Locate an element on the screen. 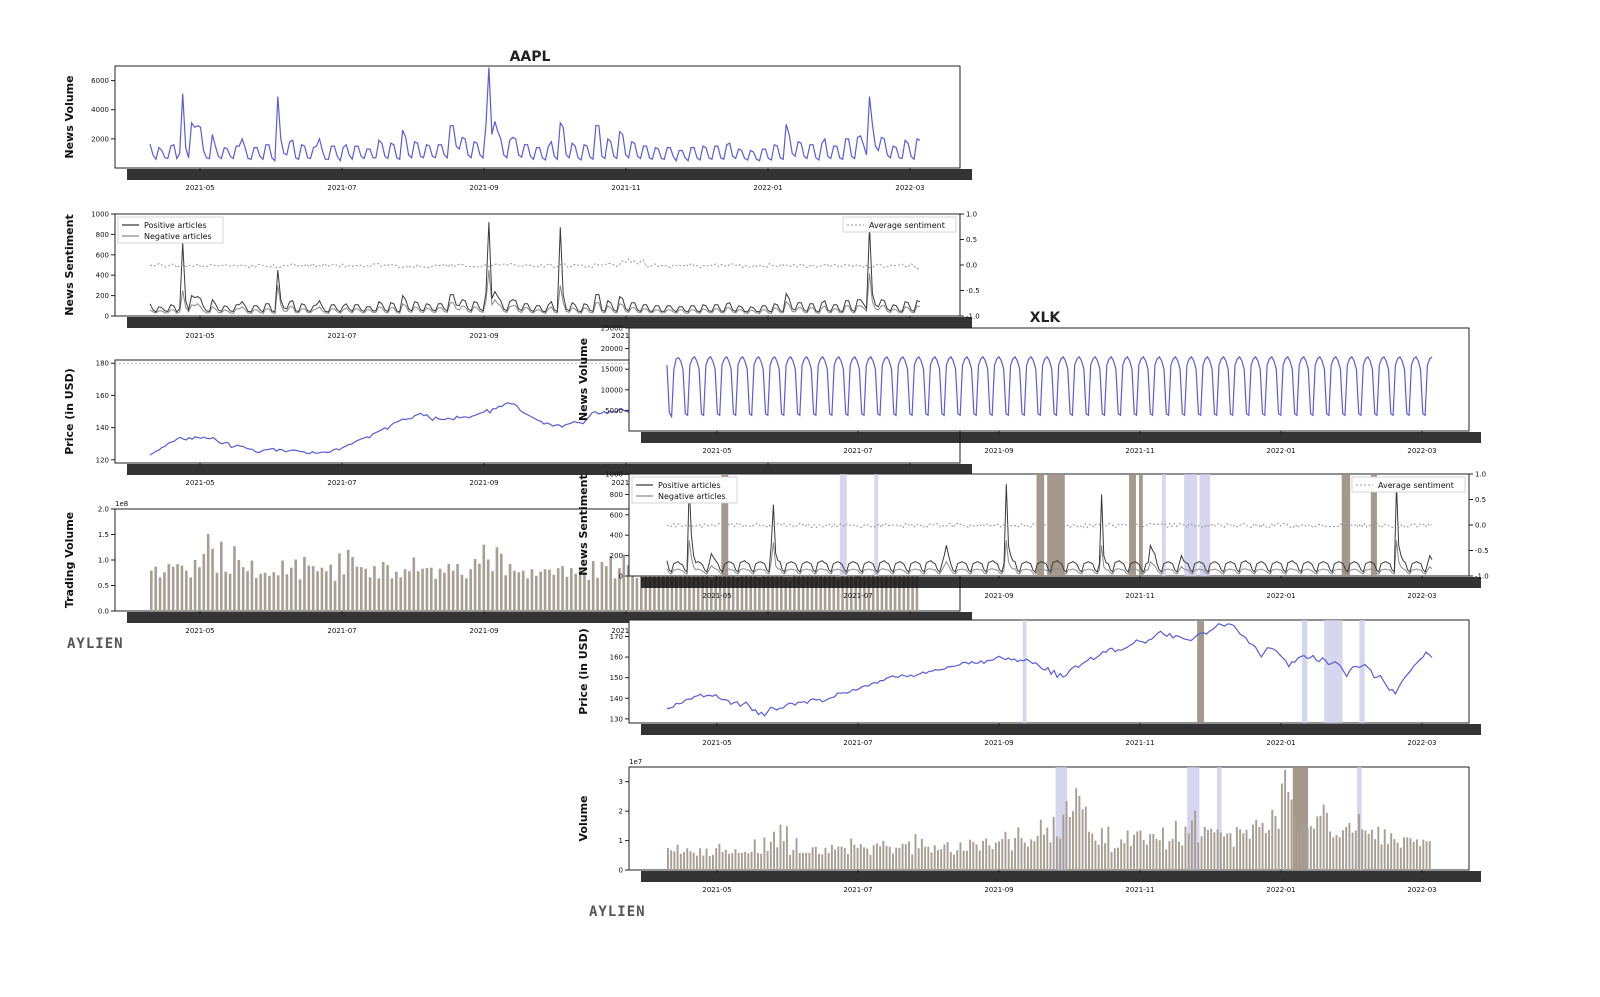  aapl-p2-shadow is located at coordinates (549, 322).